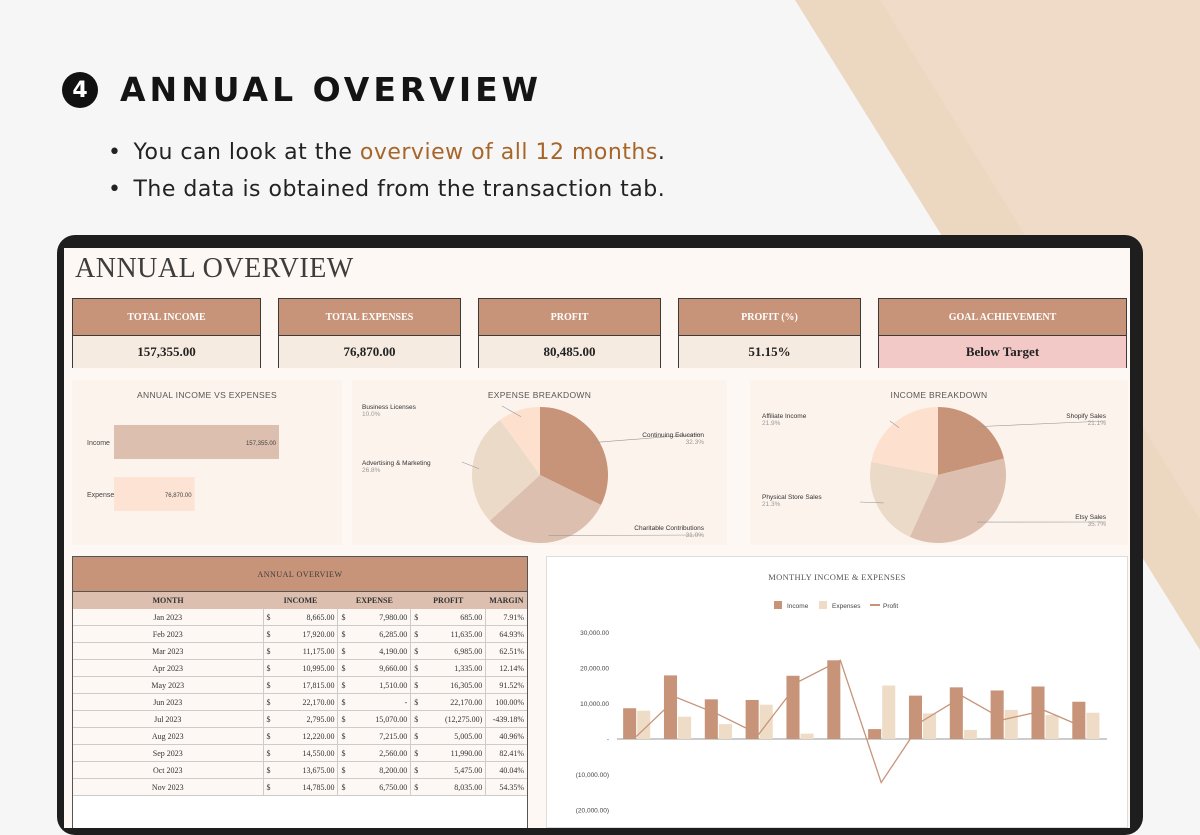 This screenshot has height=835, width=1200. Describe the element at coordinates (369, 352) in the screenshot. I see `kpi-value: 76,870.00` at that location.